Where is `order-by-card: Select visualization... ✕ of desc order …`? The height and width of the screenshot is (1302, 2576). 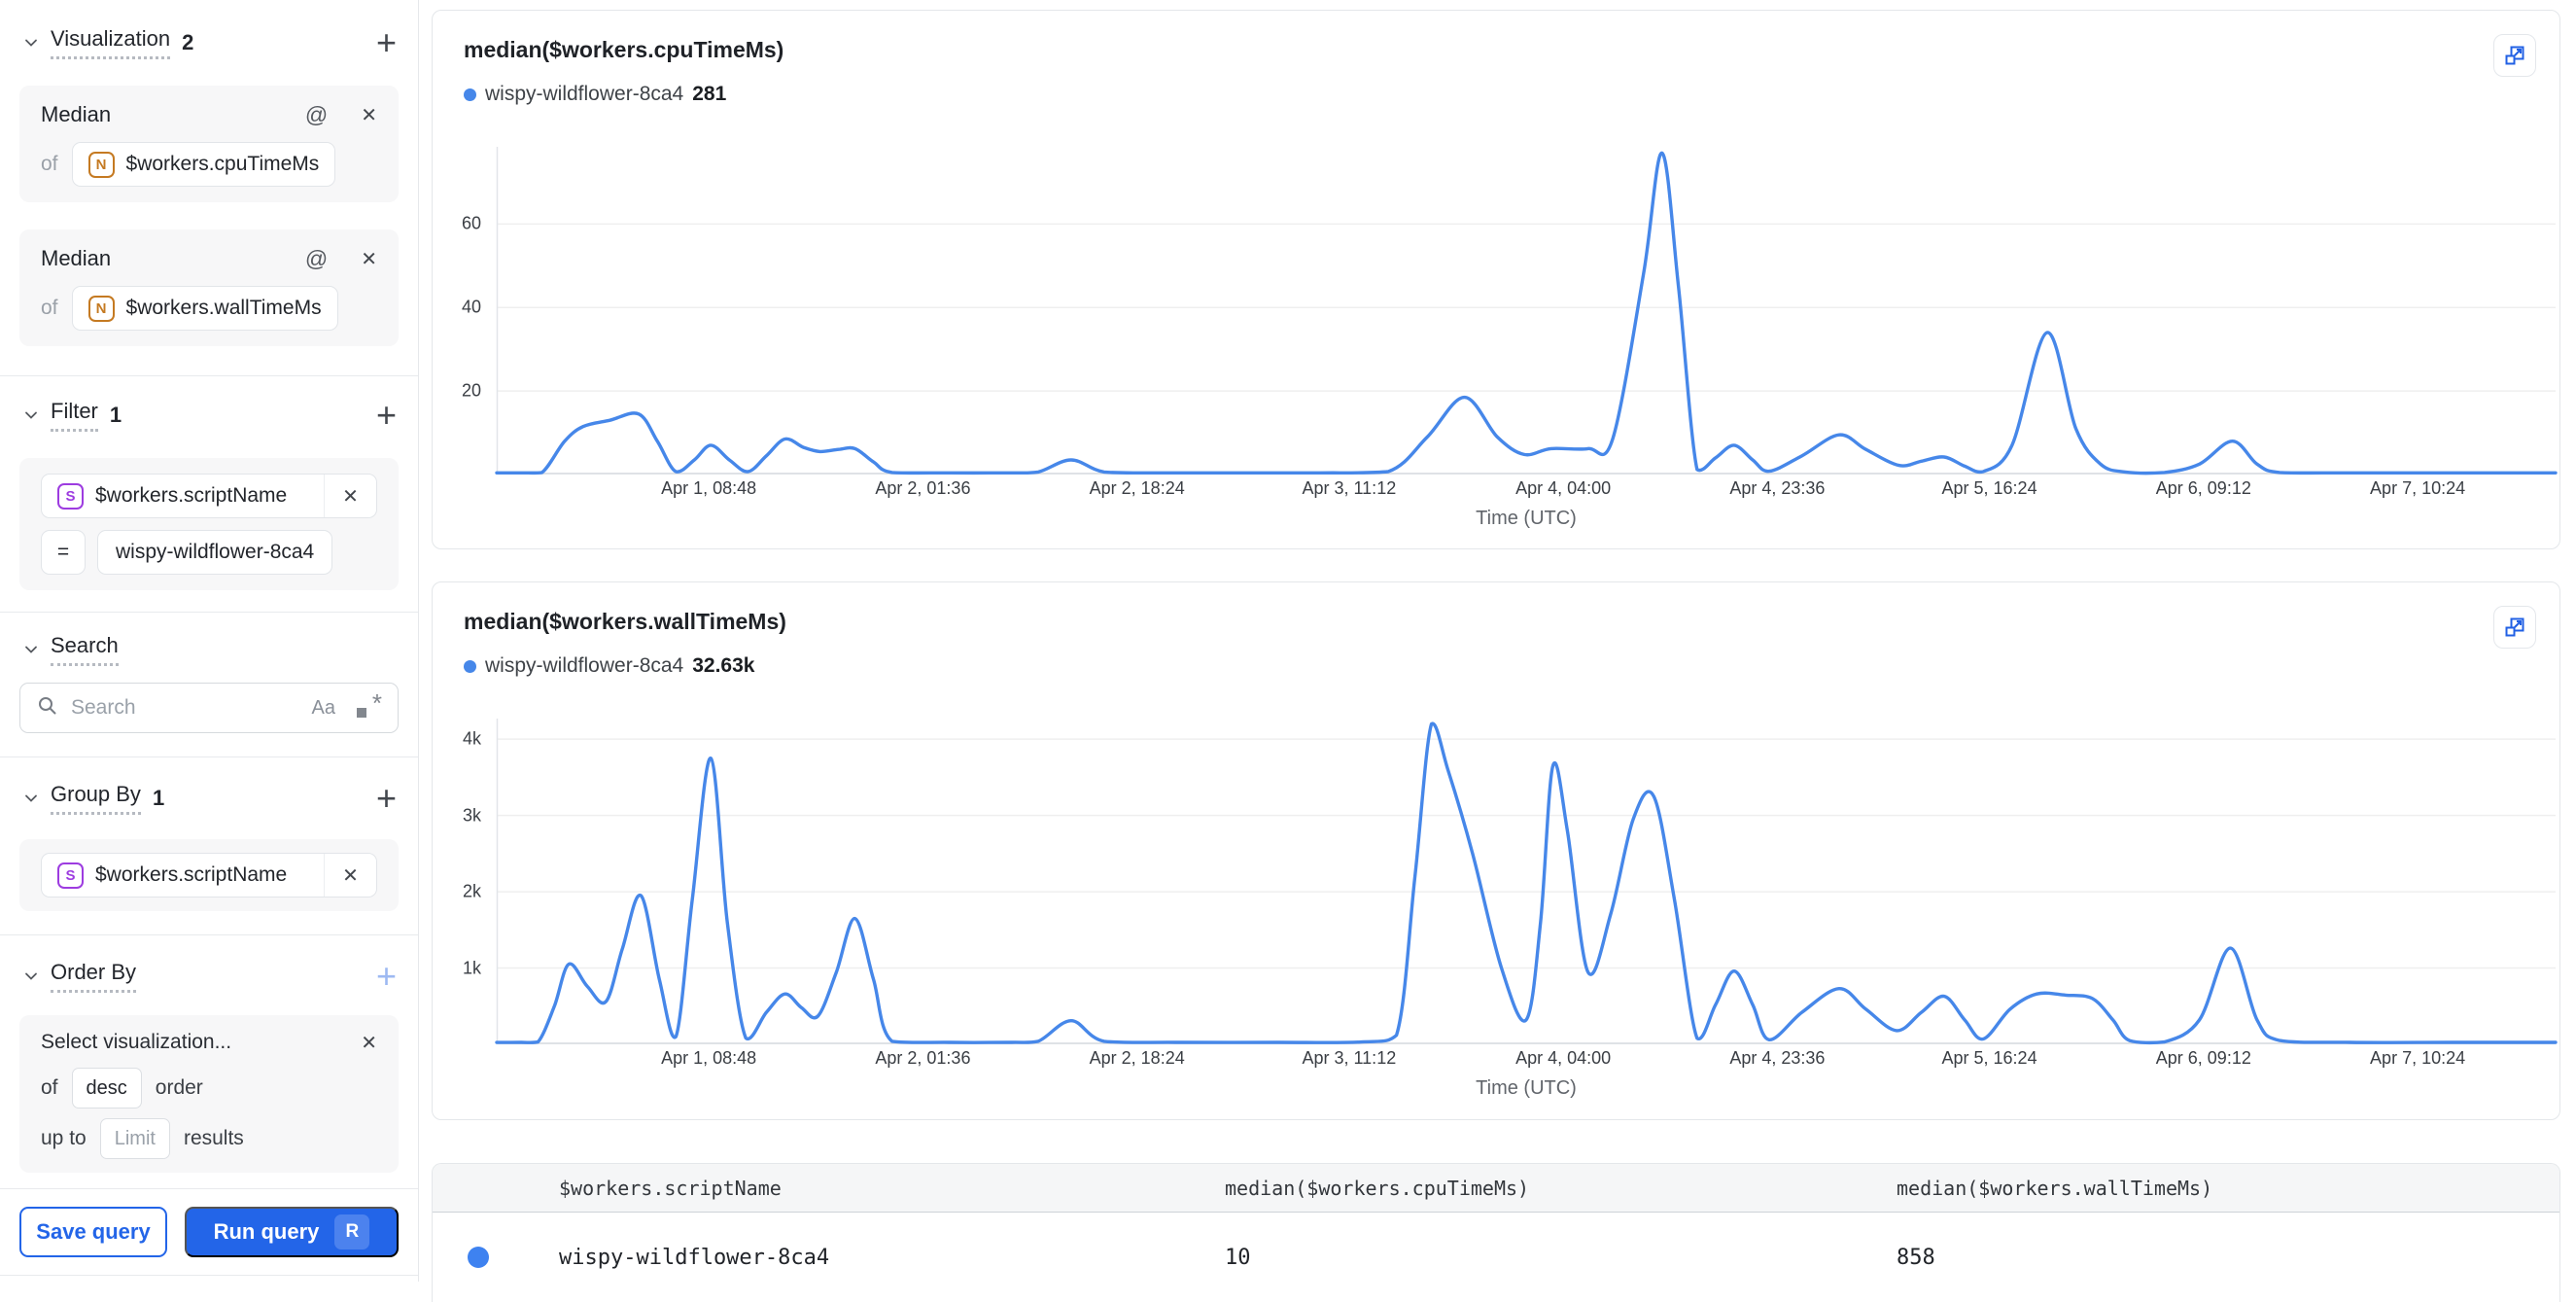
order-by-card: Select visualization... ✕ of desc order … is located at coordinates (209, 1094).